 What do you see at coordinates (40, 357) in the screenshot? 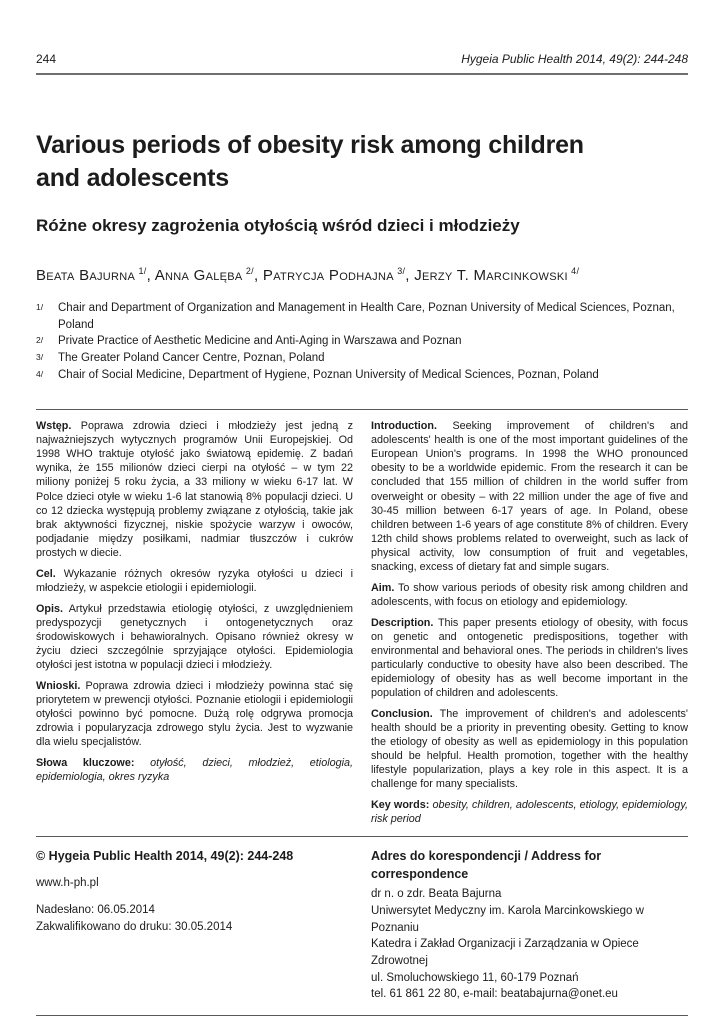
I see `affiliation-number: 3/` at bounding box center [40, 357].